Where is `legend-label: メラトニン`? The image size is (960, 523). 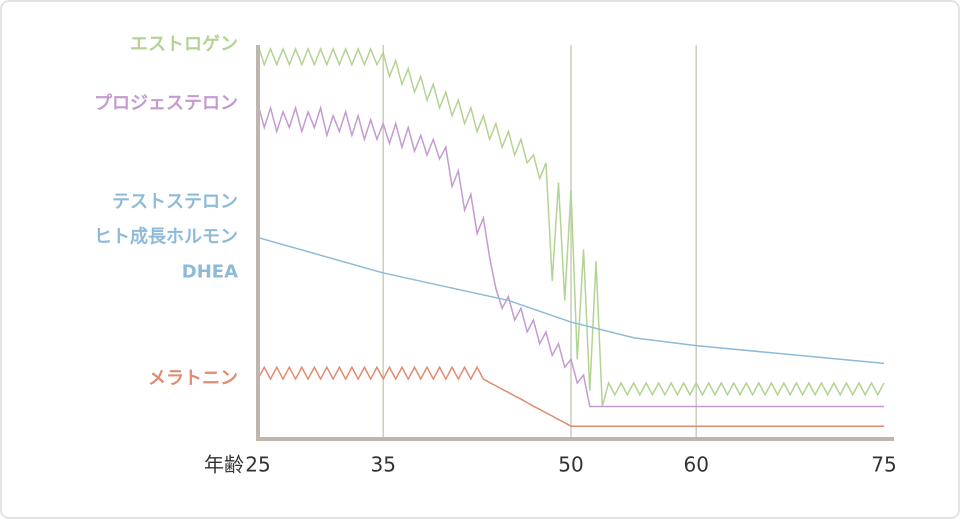 legend-label: メラトニン is located at coordinates (193, 378).